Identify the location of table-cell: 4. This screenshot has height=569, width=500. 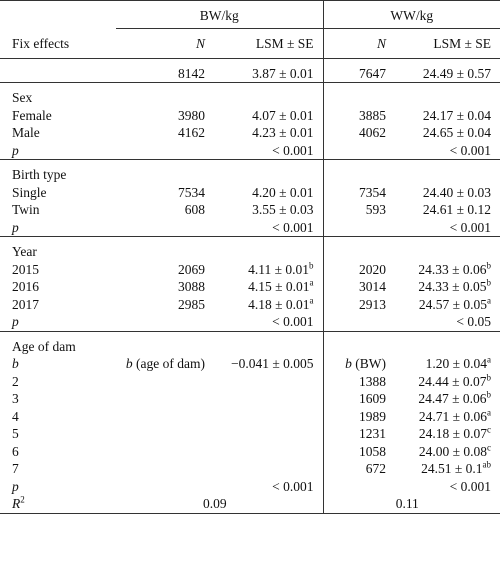
(15, 416).